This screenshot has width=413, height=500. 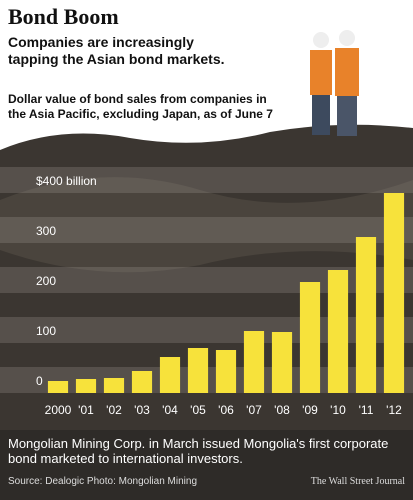 I want to click on x-tick-label: '07, so click(x=254, y=410).